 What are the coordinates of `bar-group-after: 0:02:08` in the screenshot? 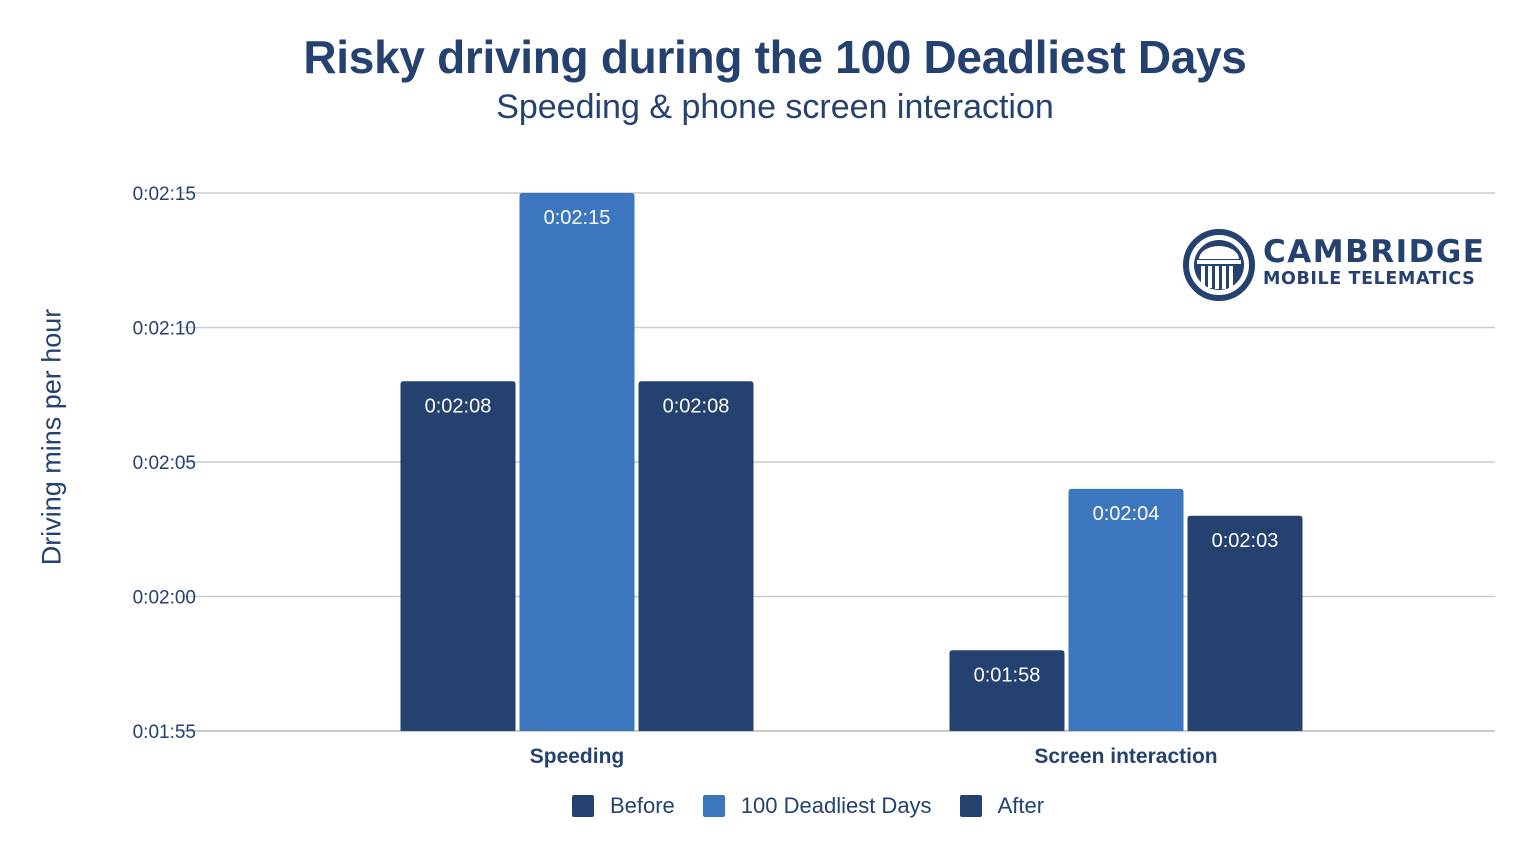 It's located at (696, 556).